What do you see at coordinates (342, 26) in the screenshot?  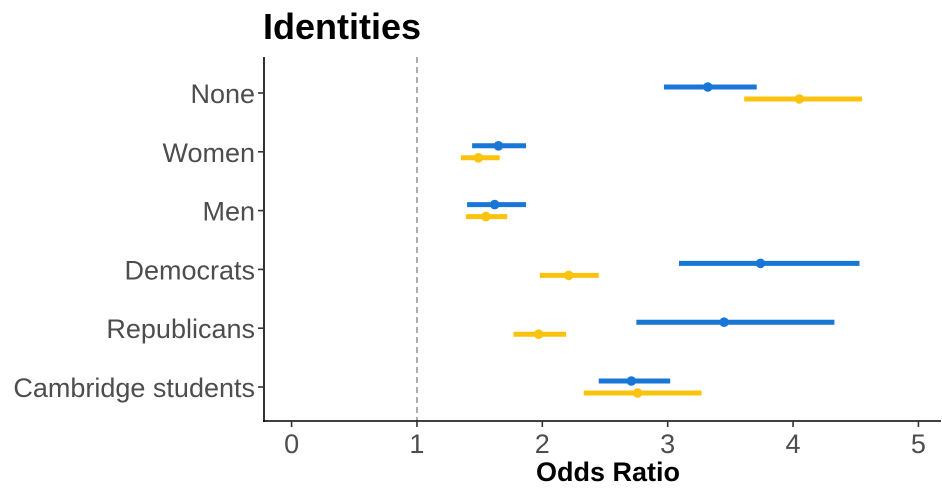 I see `chart-title: Identities` at bounding box center [342, 26].